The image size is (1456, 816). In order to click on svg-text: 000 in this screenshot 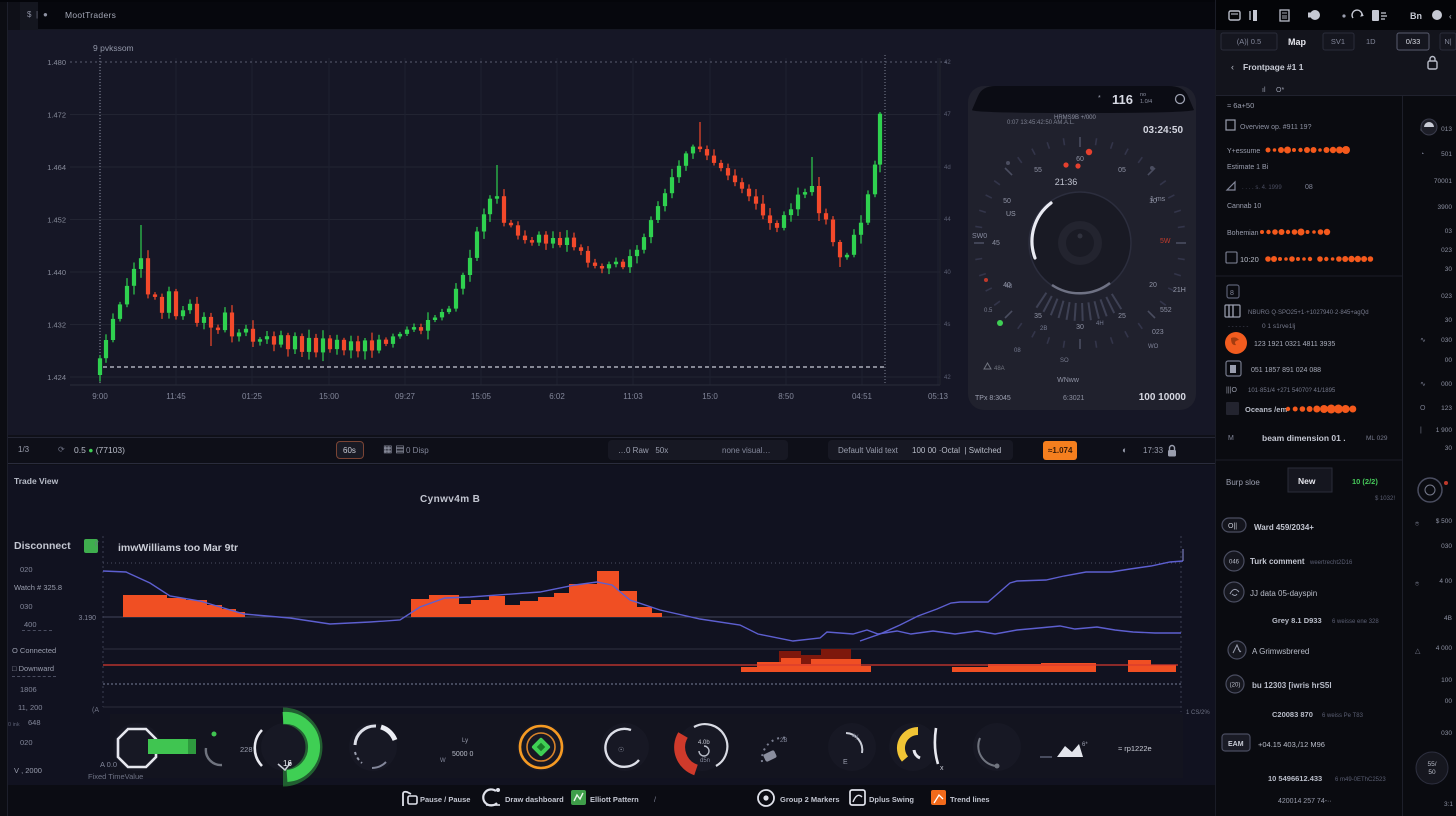, I will do `click(1446, 384)`.